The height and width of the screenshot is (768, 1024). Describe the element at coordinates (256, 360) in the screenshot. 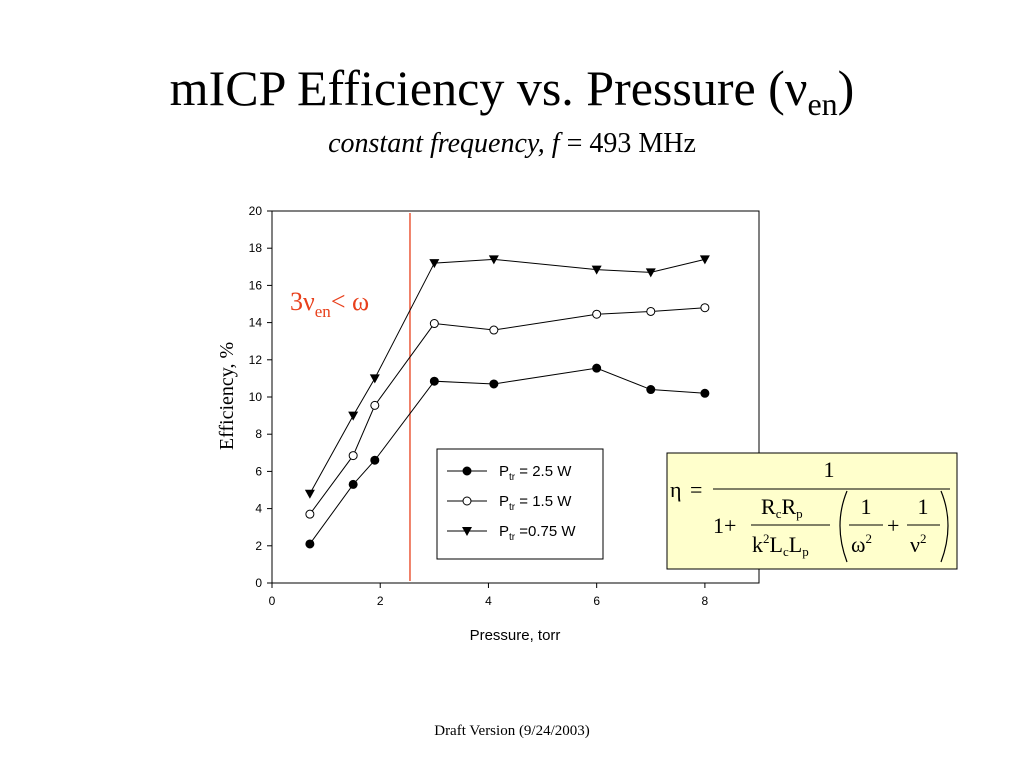

I see `y-tick-label: 12` at that location.